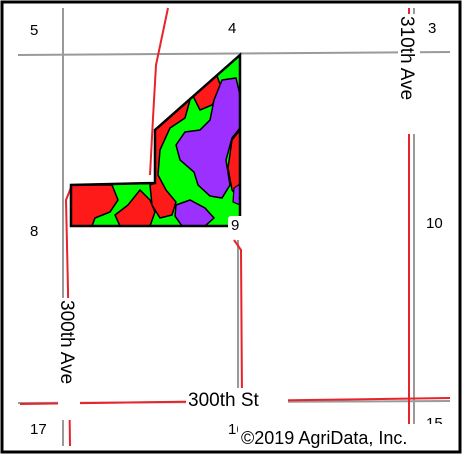  I want to click on section-label-9-bg, so click(236, 225).